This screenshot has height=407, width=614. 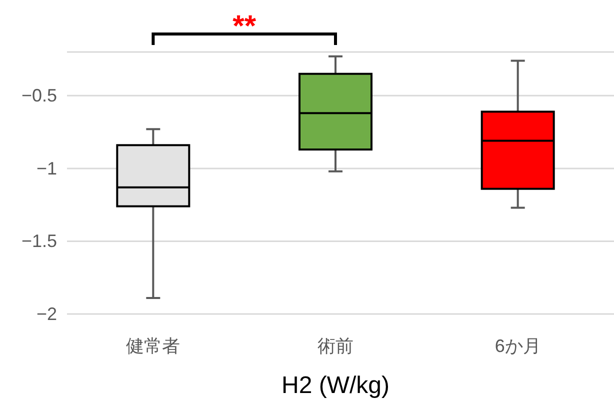 What do you see at coordinates (39, 96) in the screenshot?
I see `y-tick-label: −0.5` at bounding box center [39, 96].